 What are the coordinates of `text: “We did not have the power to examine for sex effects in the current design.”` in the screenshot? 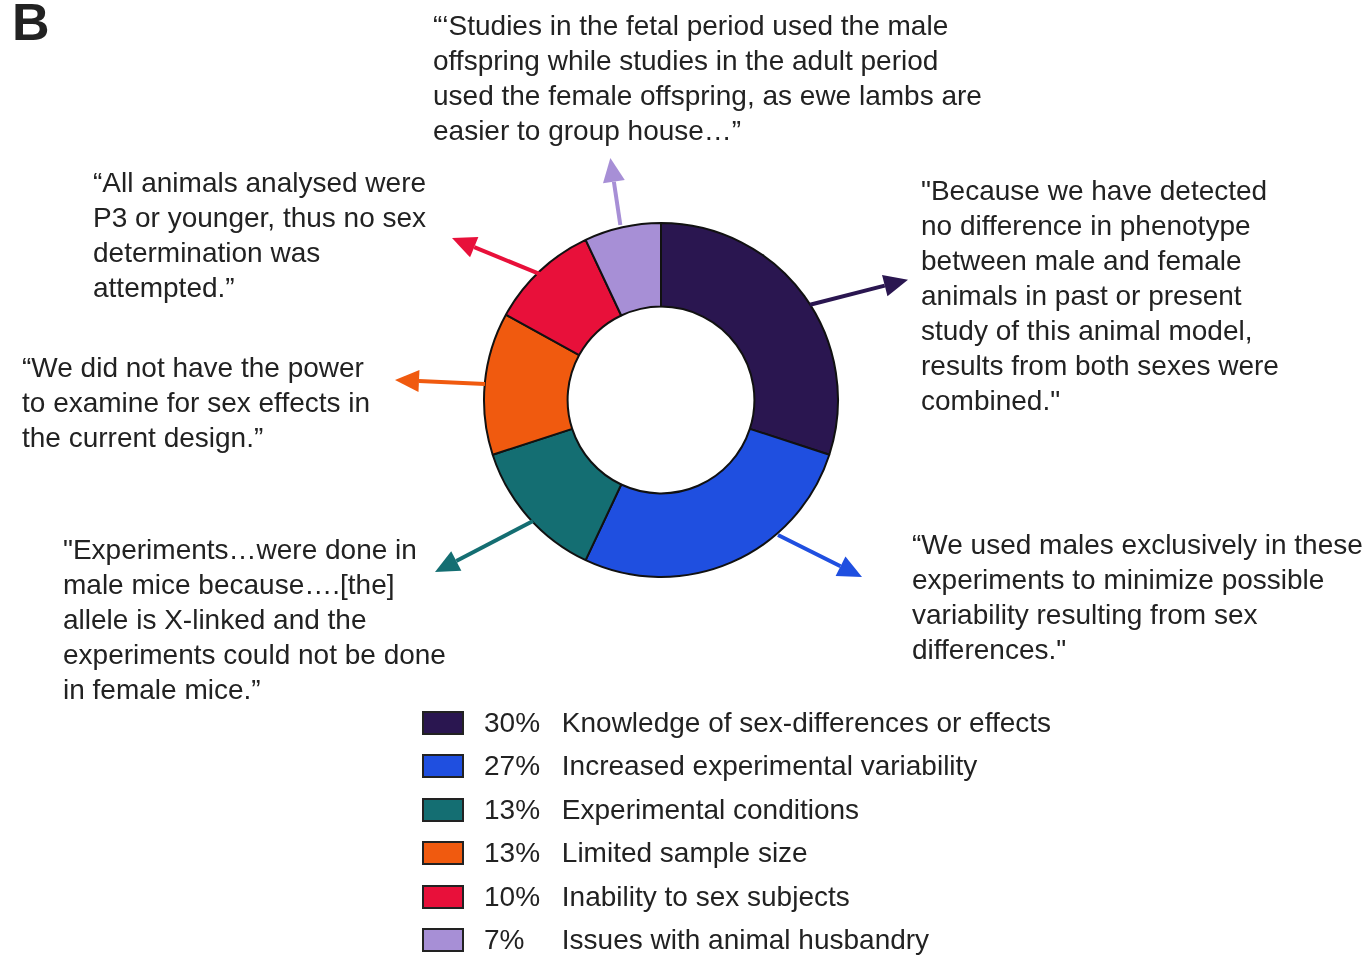 It's located at (197, 403).